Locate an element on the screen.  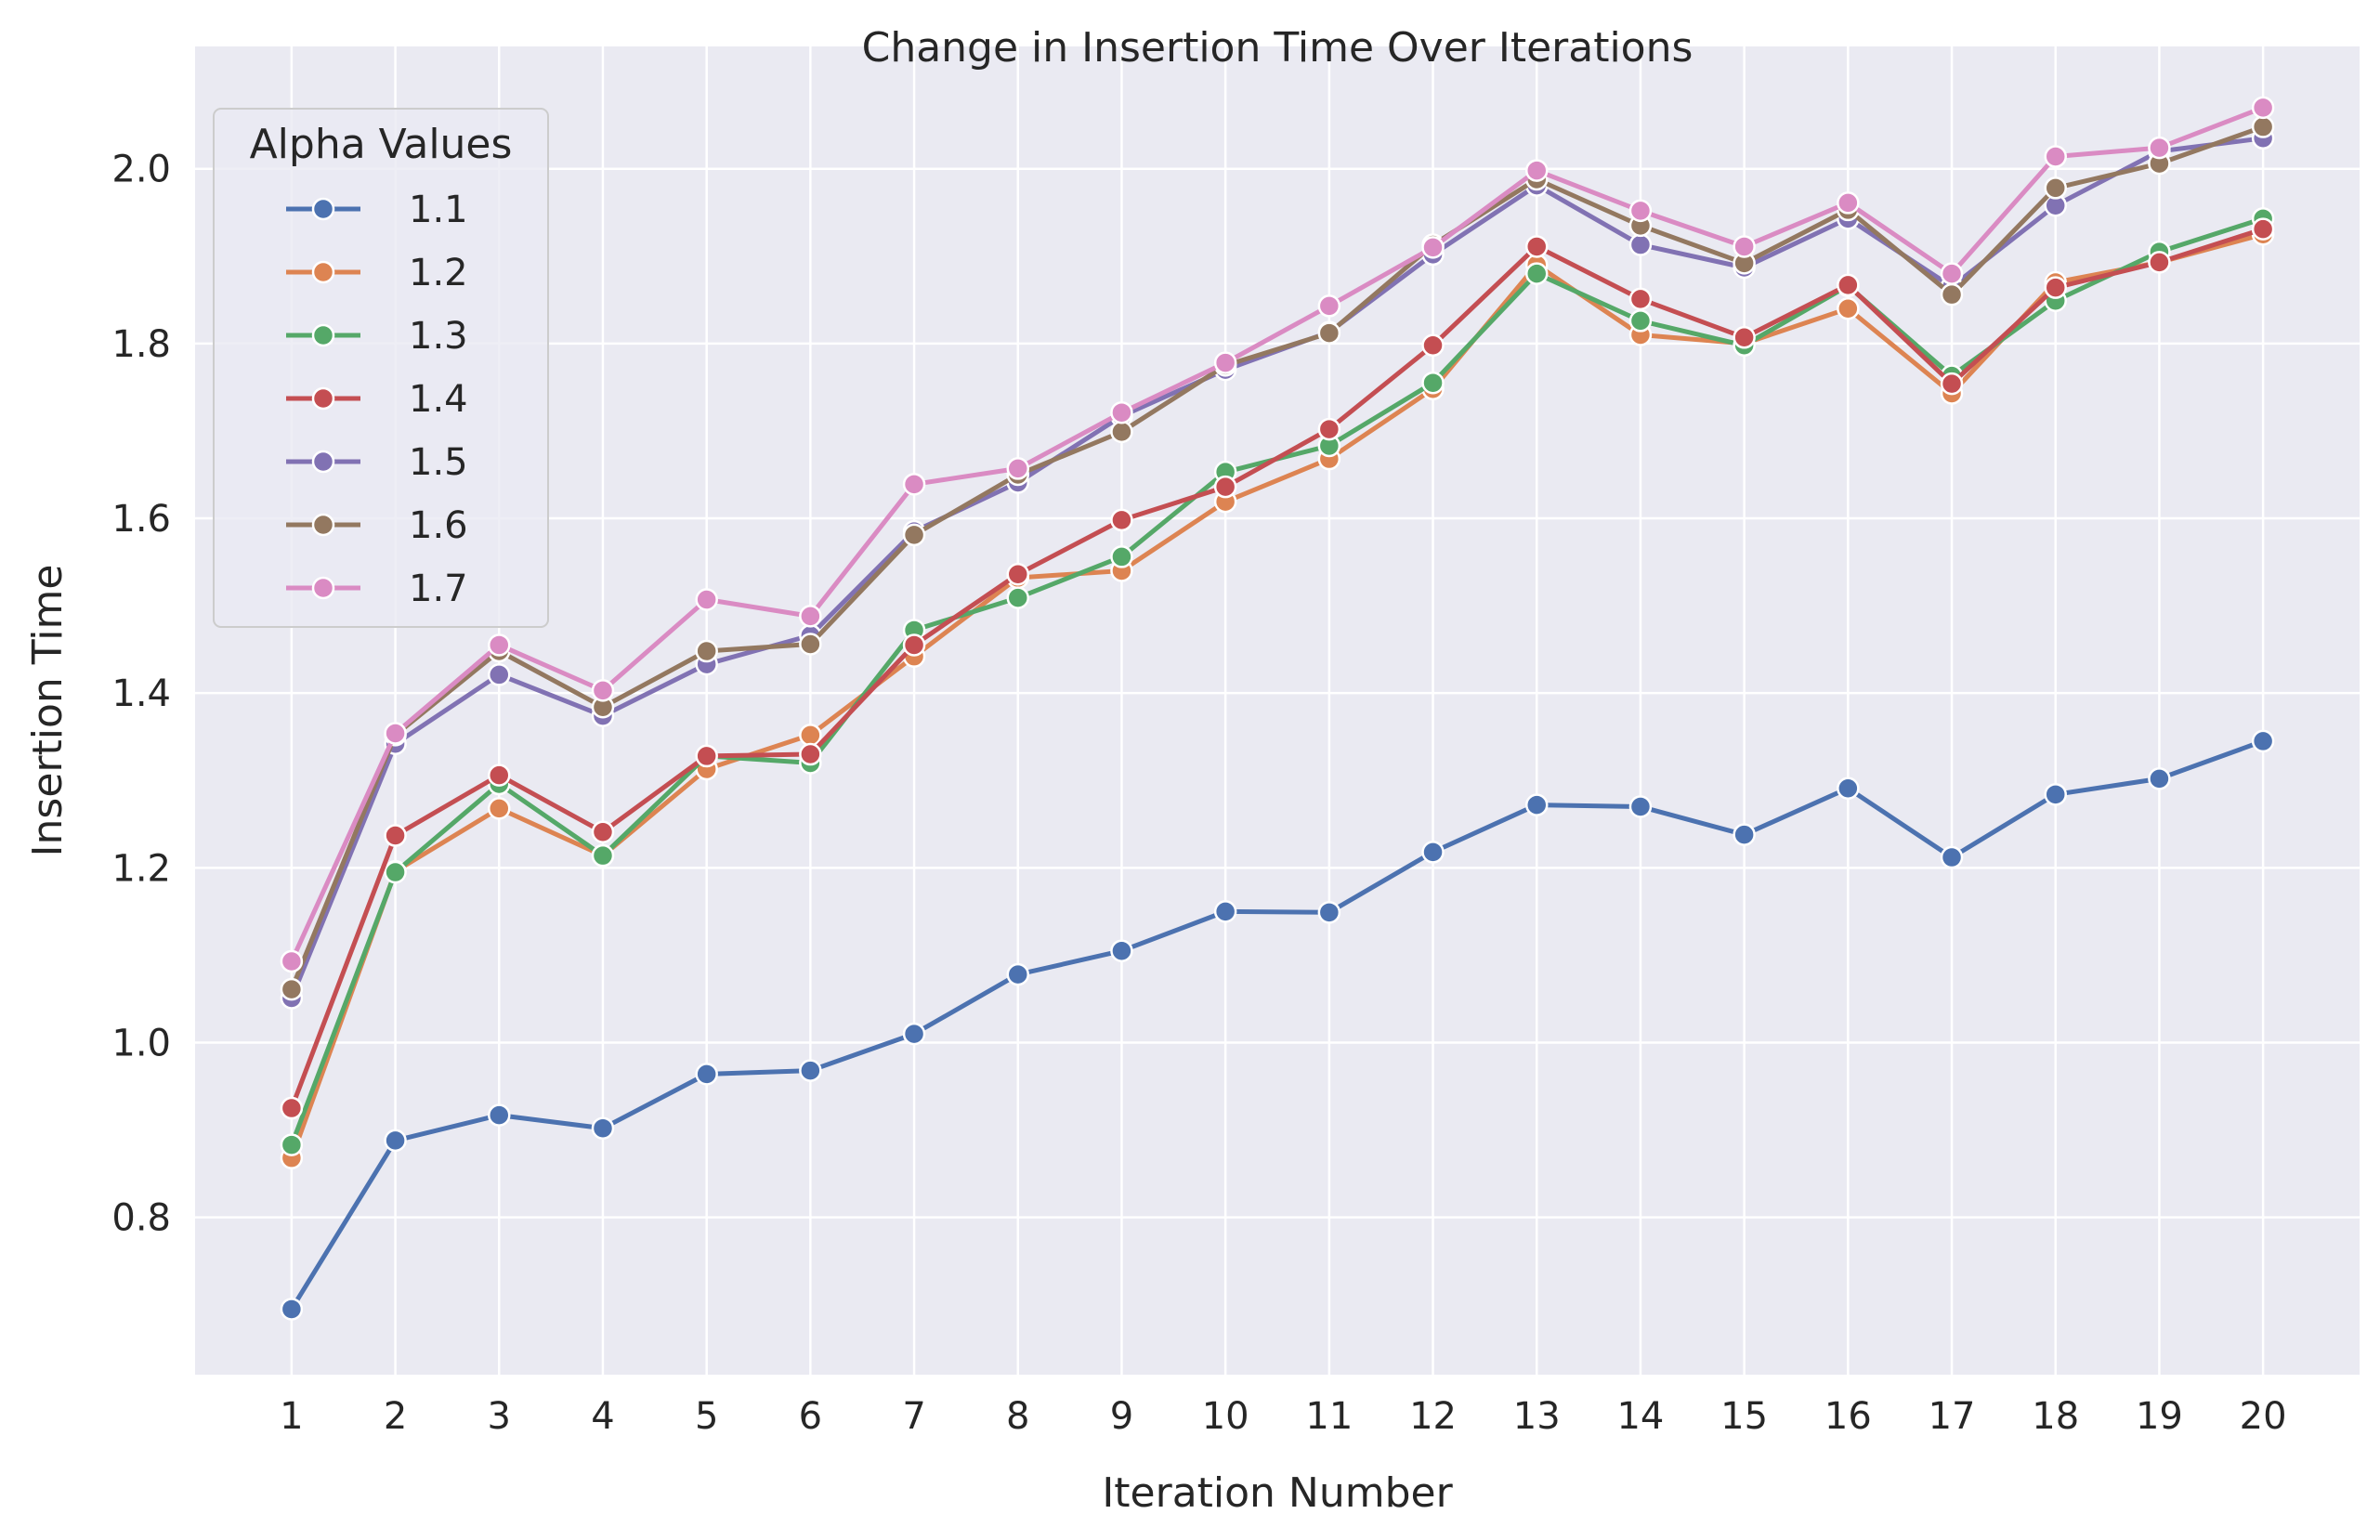
x-tick-label: 7 is located at coordinates (913, 1416).